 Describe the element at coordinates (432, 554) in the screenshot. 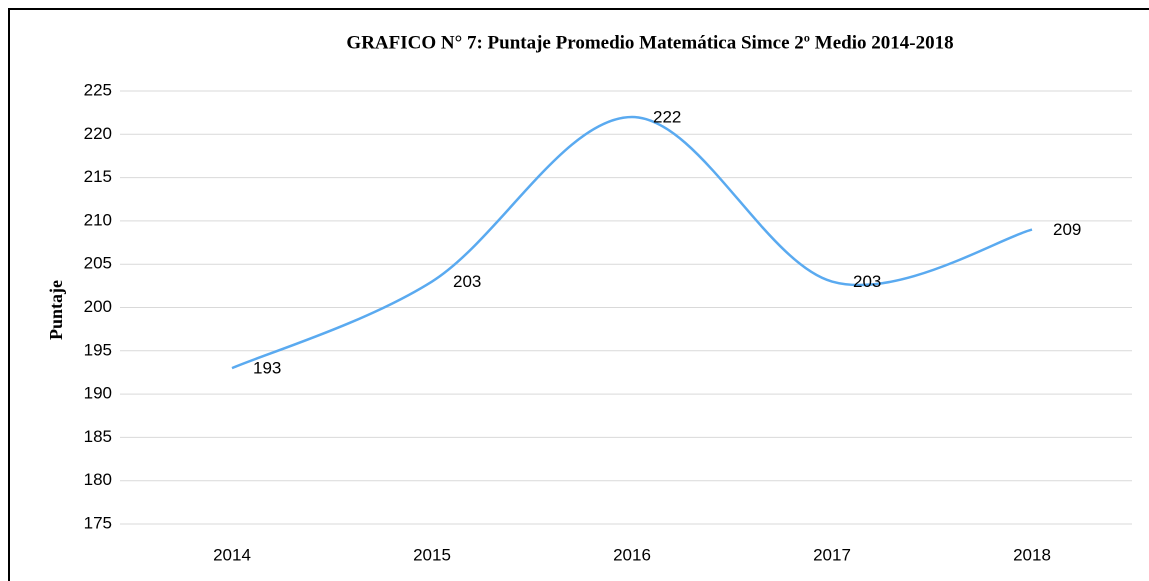

I see `x-tick-label: 2015` at that location.